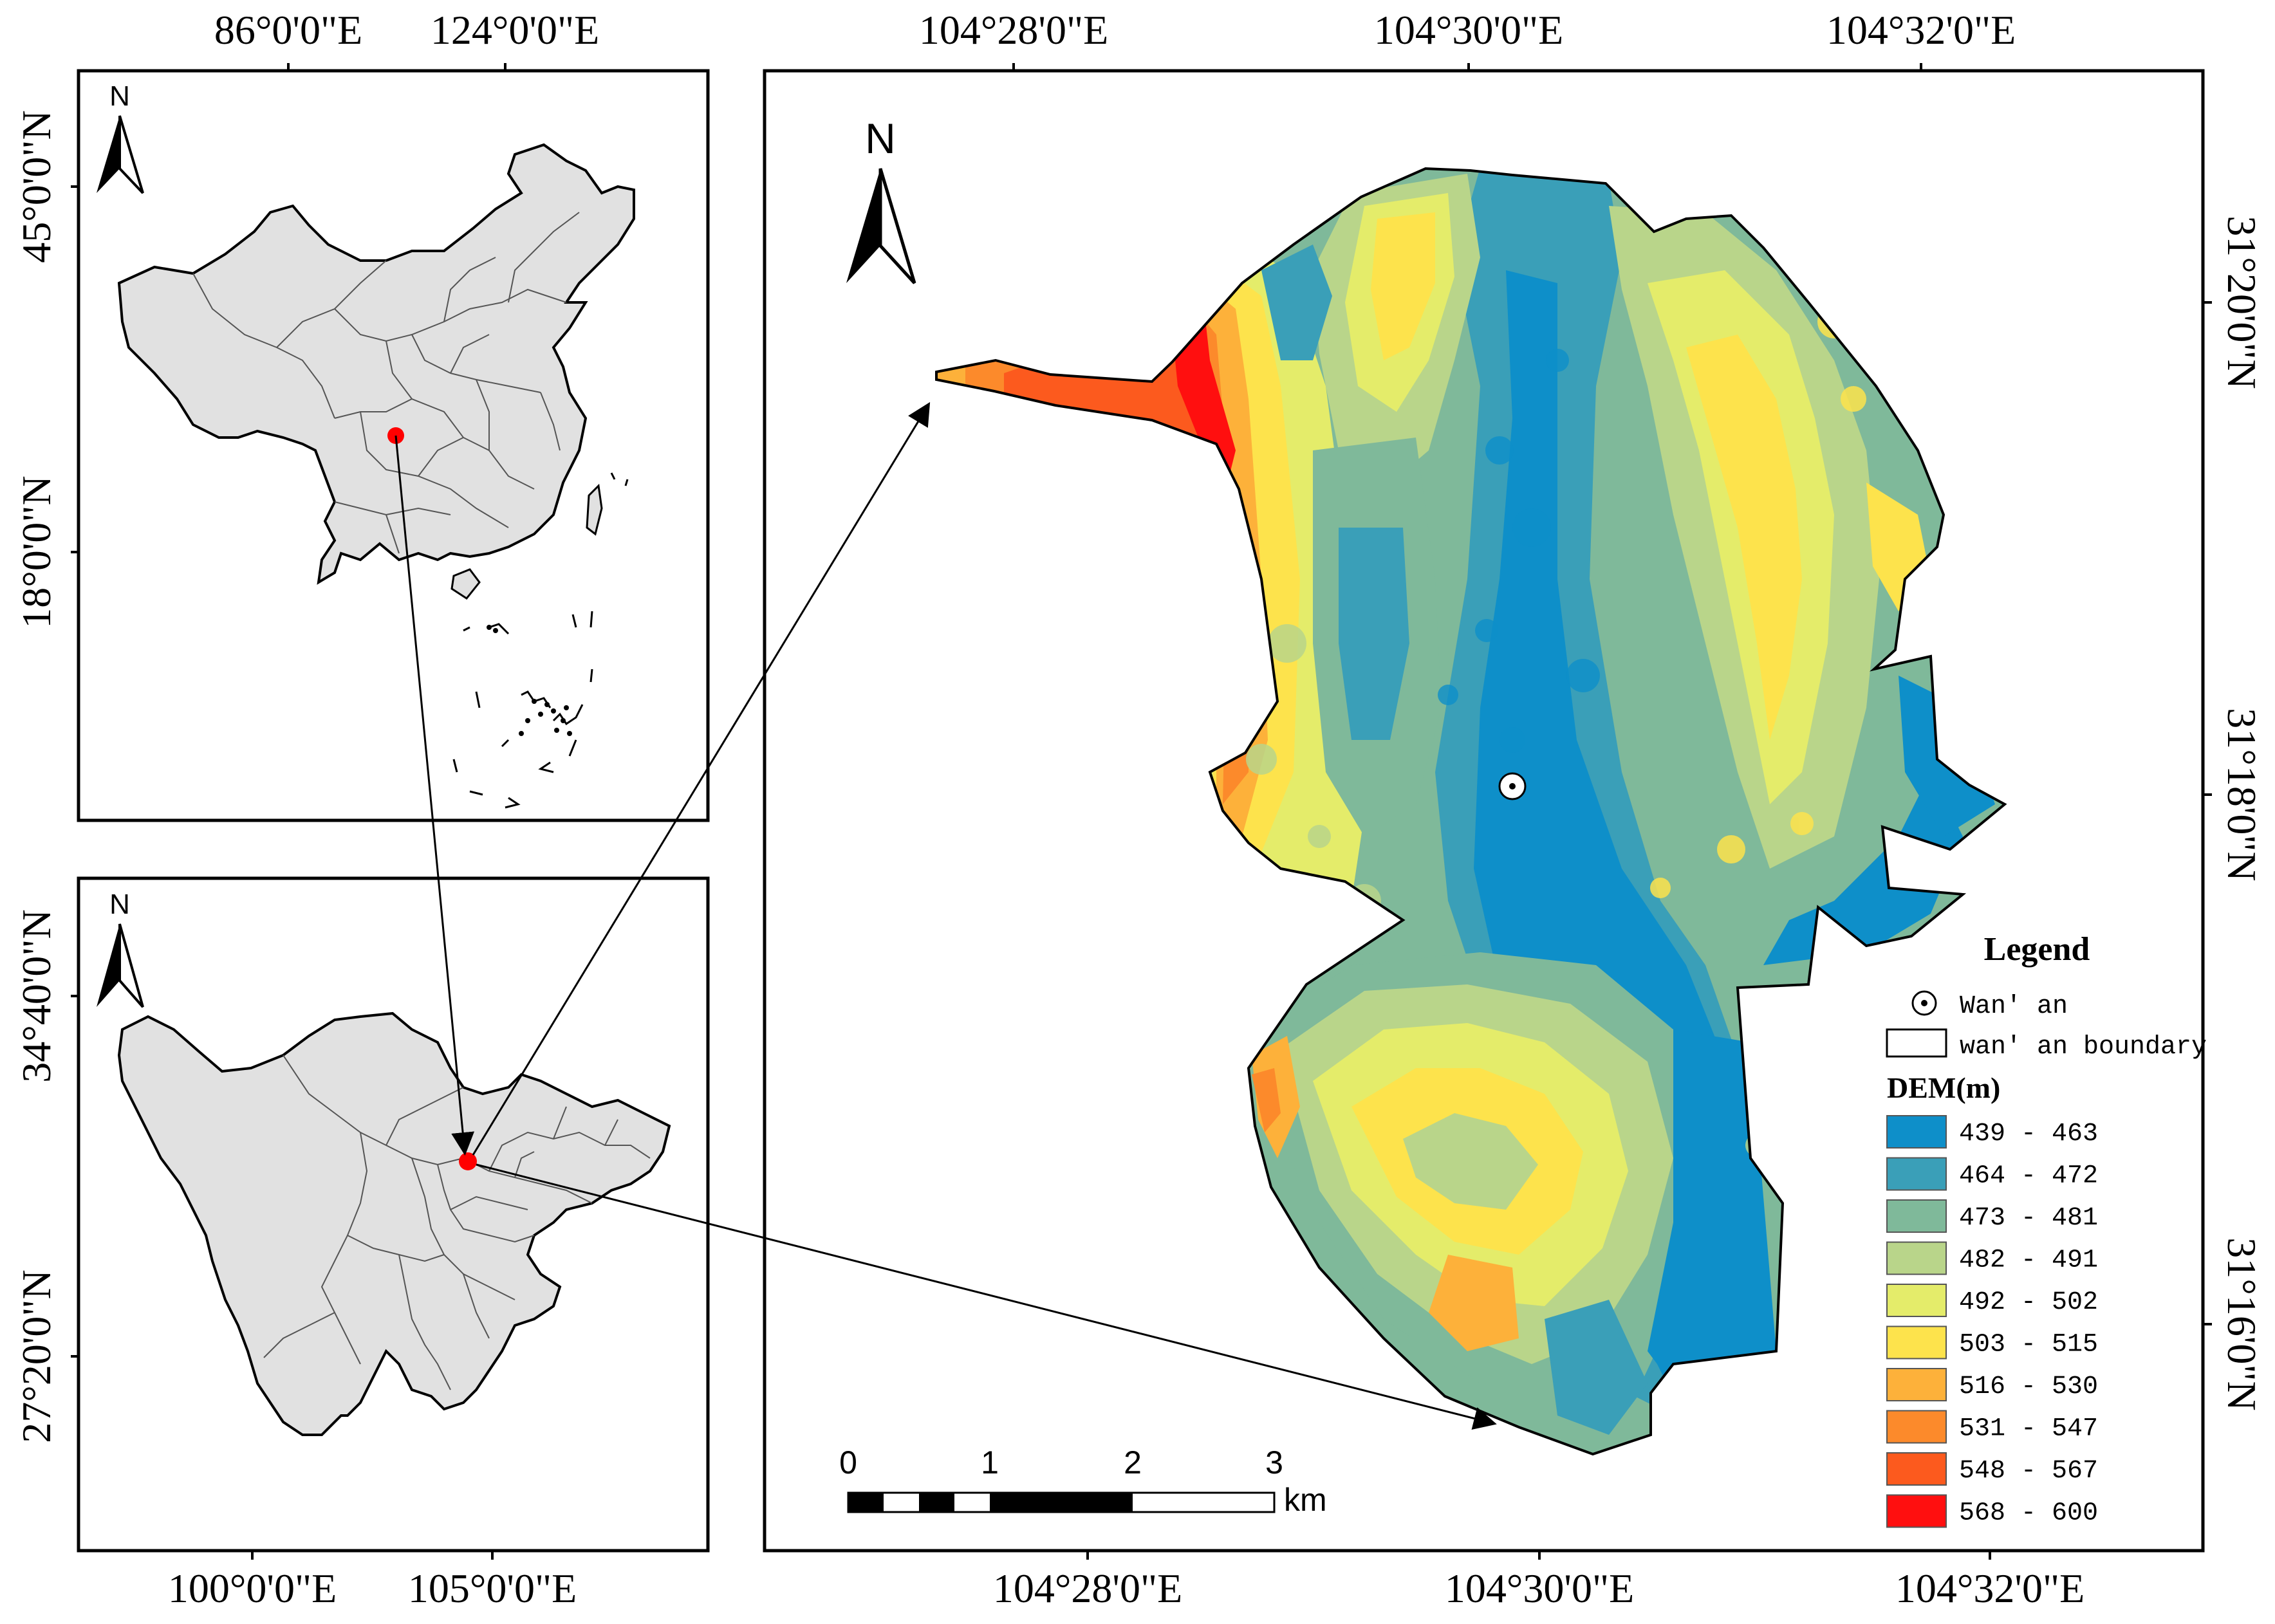  What do you see at coordinates (2028, 1218) in the screenshot?
I see `legend-class-label-2: 473 - 481` at bounding box center [2028, 1218].